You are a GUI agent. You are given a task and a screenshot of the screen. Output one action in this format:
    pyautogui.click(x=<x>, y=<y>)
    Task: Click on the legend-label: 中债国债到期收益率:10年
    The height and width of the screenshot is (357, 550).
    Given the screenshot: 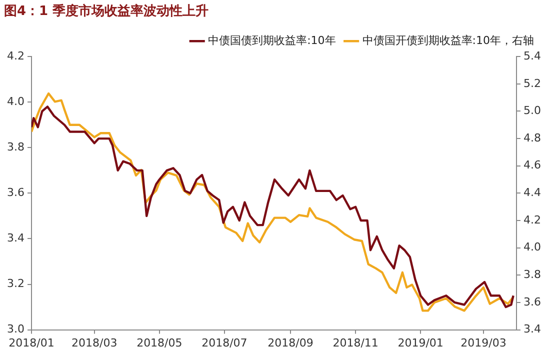 What is the action you would take?
    pyautogui.click(x=272, y=40)
    